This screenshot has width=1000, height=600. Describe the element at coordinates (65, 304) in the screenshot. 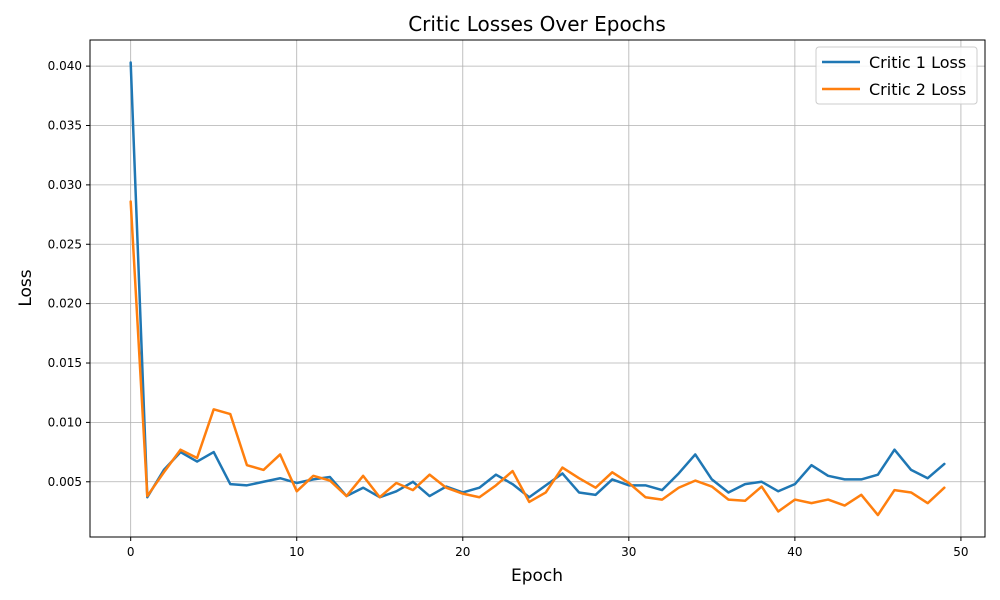

I see `y-tick-label: 0.020` at that location.